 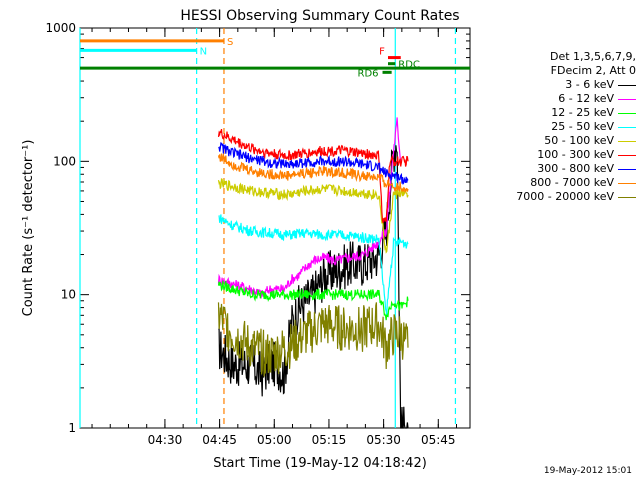 What do you see at coordinates (203, 51) in the screenshot?
I see `flag-label: N` at bounding box center [203, 51].